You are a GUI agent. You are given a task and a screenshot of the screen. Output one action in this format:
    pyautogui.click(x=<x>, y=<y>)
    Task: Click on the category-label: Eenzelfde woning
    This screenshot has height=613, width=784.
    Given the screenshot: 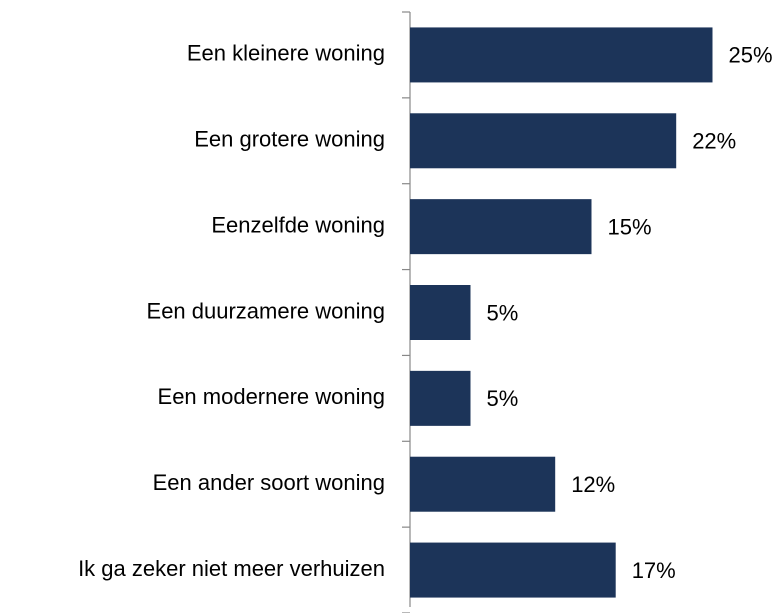 What is the action you would take?
    pyautogui.click(x=298, y=224)
    